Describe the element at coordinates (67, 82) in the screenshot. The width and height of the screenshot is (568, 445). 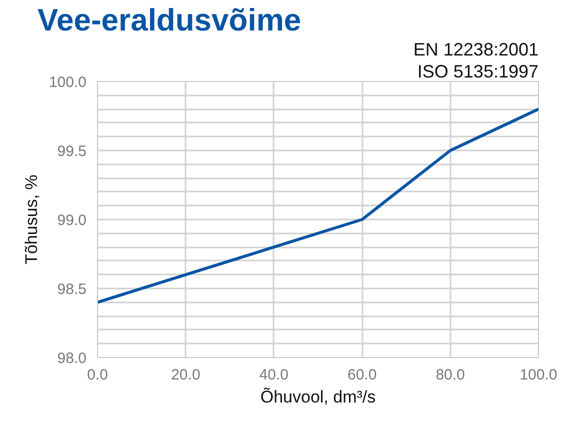
I see `y-tick-label: 100.0` at that location.